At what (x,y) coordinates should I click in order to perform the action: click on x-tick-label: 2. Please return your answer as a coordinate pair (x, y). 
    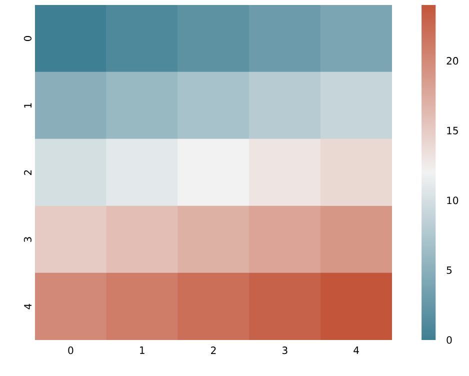
    Looking at the image, I should click on (213, 350).